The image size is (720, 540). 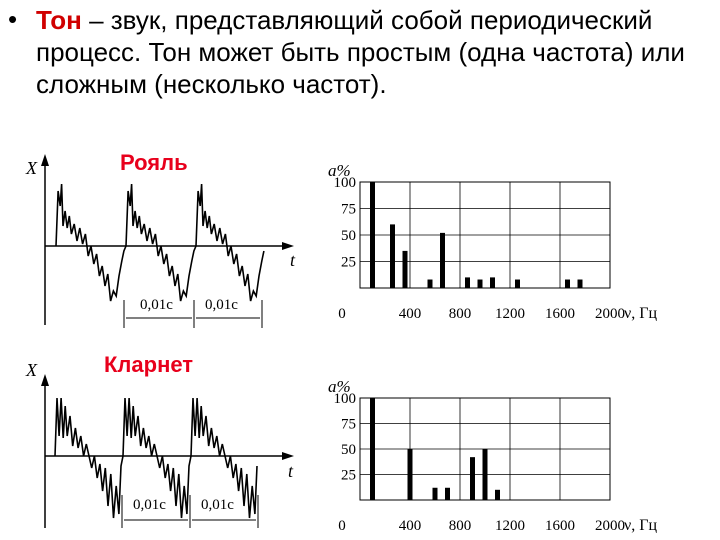 What do you see at coordinates (610, 314) in the screenshot?
I see `piano-spectrum-xtick-label: 2000` at bounding box center [610, 314].